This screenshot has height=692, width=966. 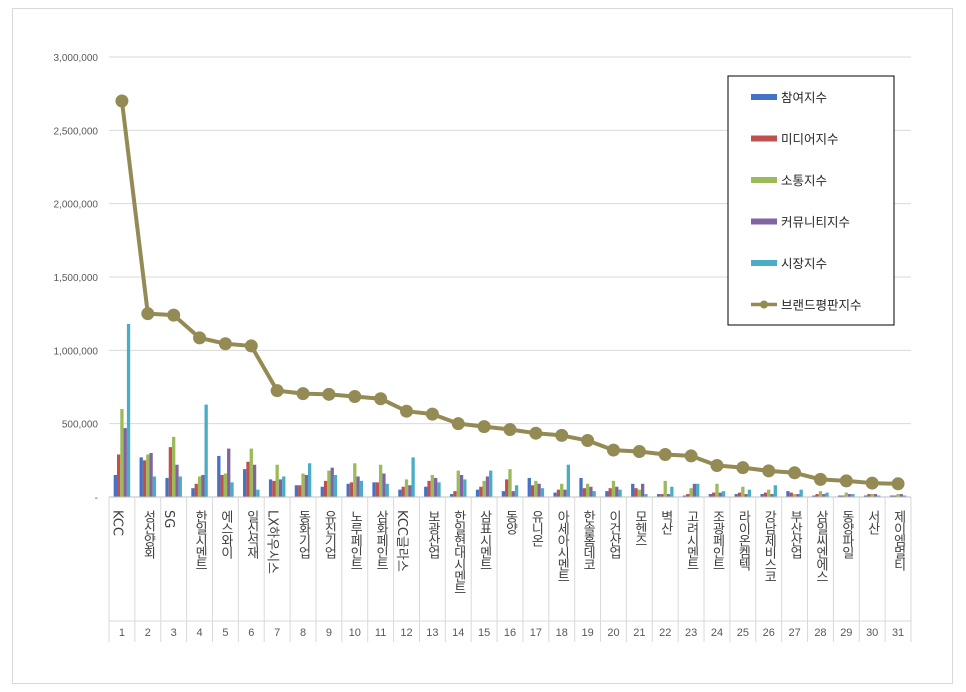 What do you see at coordinates (665, 633) in the screenshot?
I see `rank-label: 22` at bounding box center [665, 633].